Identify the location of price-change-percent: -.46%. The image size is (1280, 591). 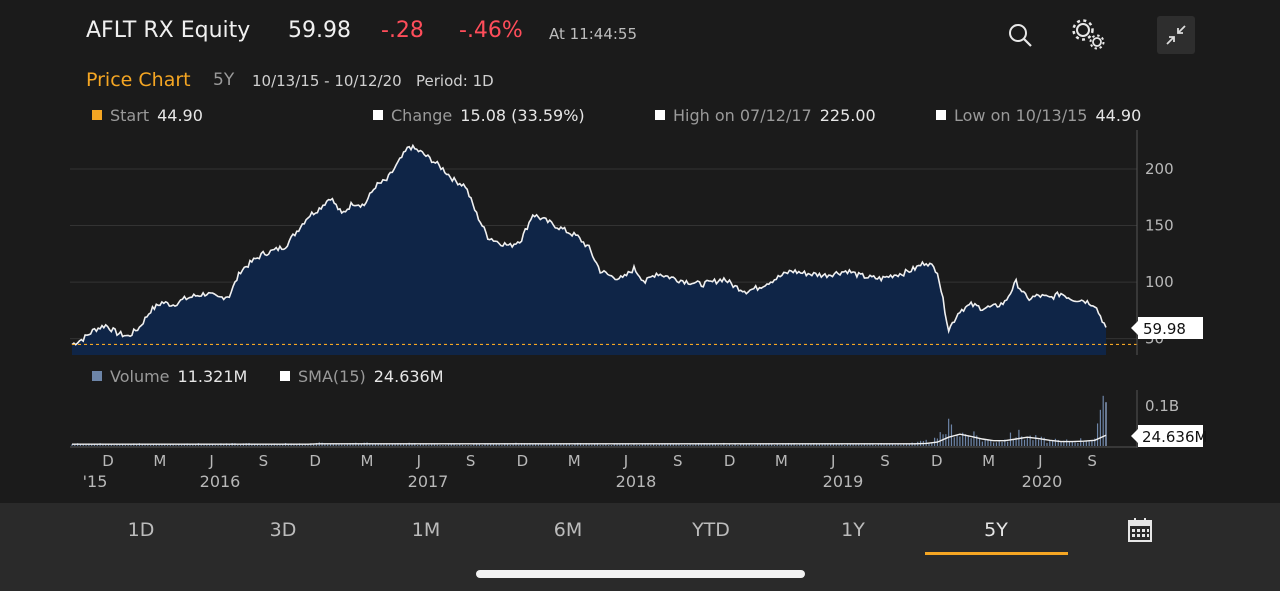
(491, 30).